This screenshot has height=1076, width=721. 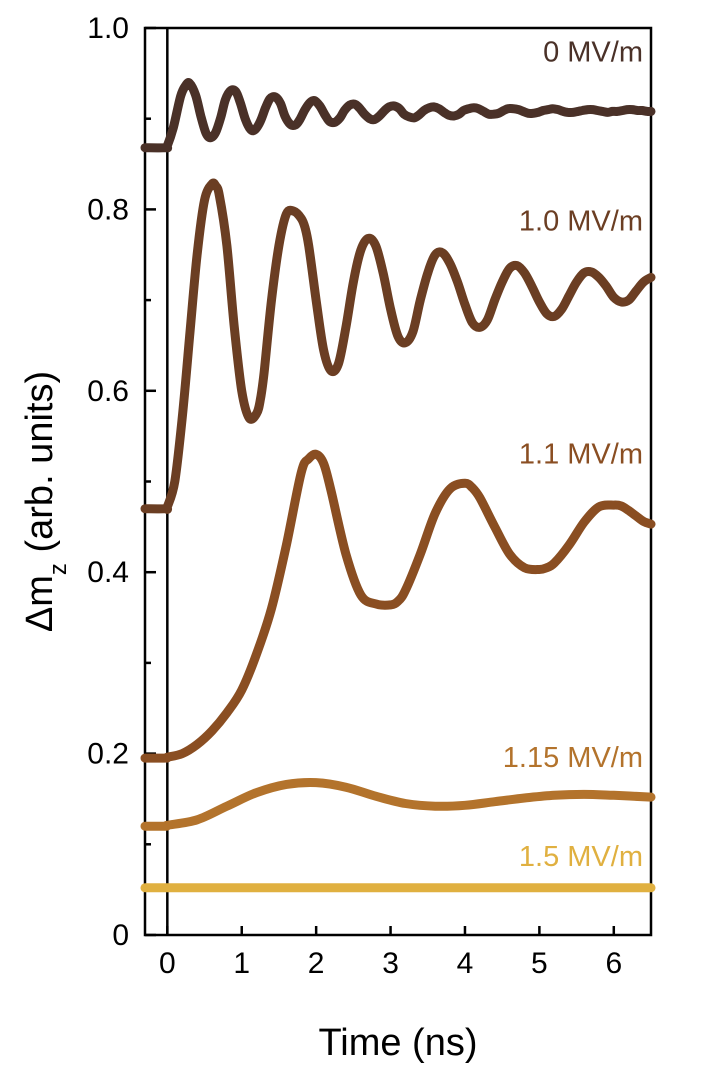 I want to click on series-line-0-mv-m, so click(x=398, y=115).